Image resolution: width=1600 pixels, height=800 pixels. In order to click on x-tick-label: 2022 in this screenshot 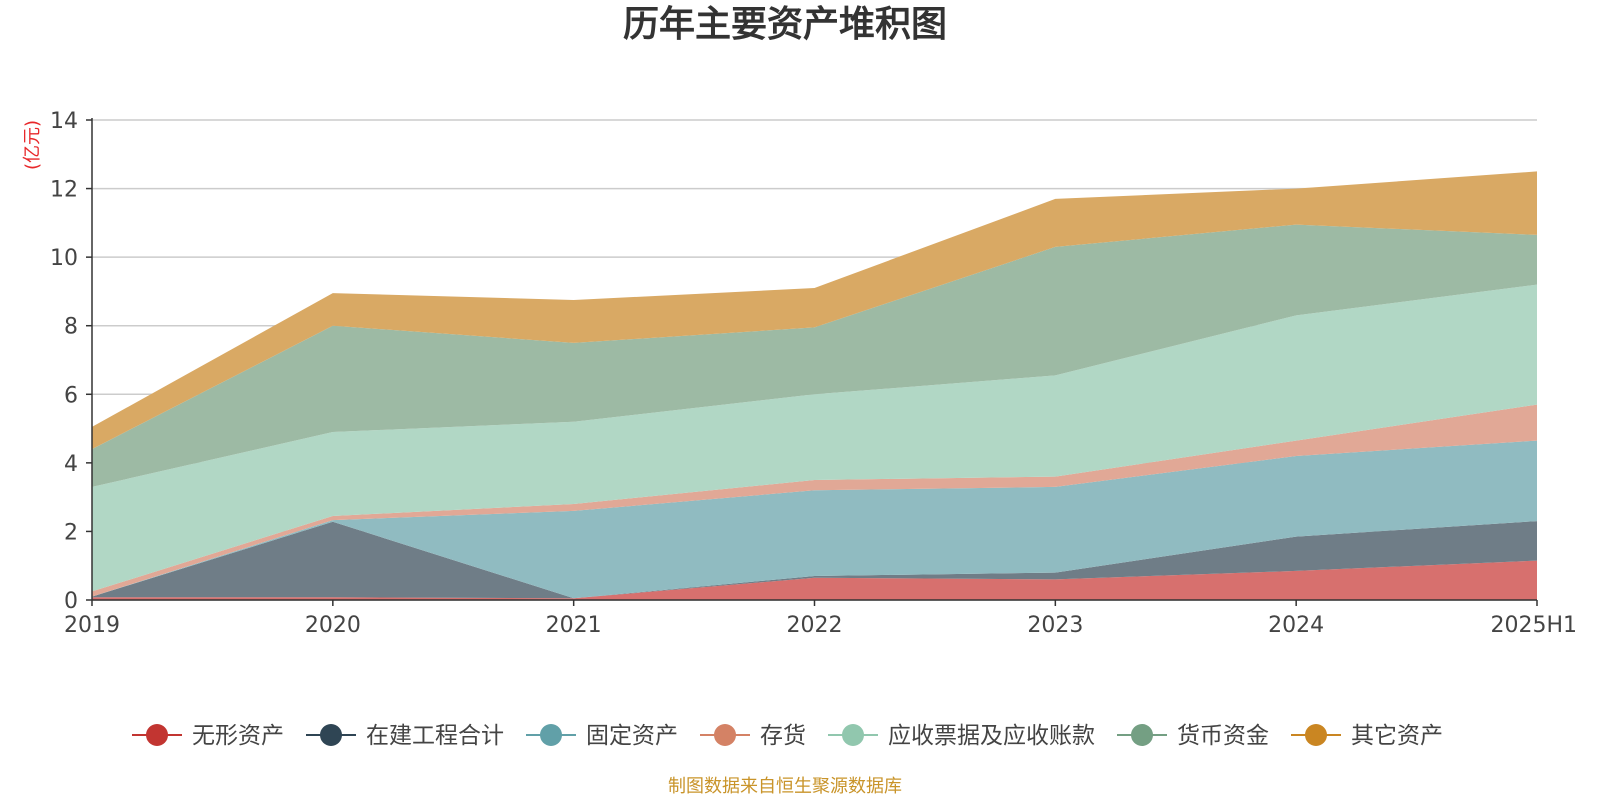, I will do `click(815, 625)`.